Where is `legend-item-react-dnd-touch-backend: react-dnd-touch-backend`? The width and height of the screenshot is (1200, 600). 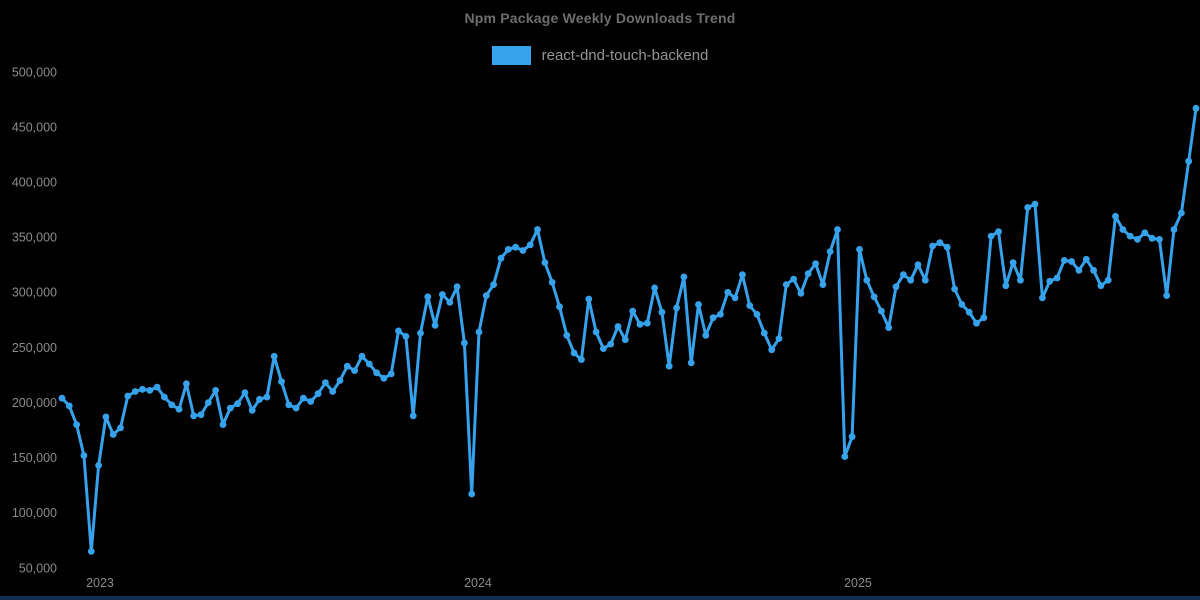
legend-item-react-dnd-touch-backend: react-dnd-touch-backend is located at coordinates (599, 55).